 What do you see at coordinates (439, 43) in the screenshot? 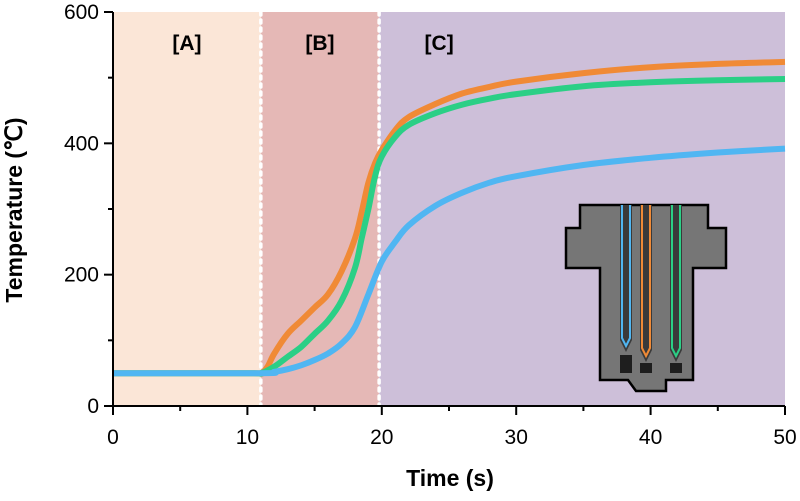
I see `region-label-2: [C]` at bounding box center [439, 43].